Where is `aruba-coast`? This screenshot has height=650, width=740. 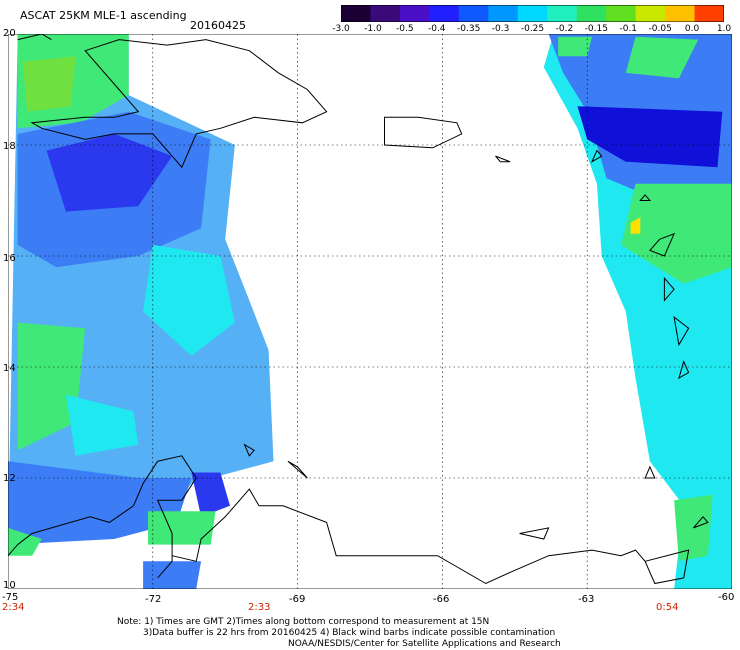 aruba-coast is located at coordinates (249, 450).